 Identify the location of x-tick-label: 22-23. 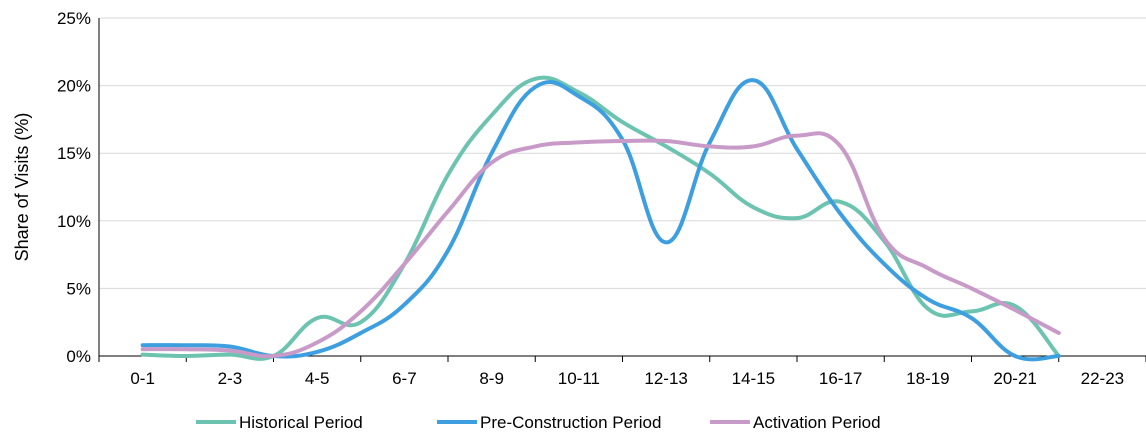
(1102, 378).